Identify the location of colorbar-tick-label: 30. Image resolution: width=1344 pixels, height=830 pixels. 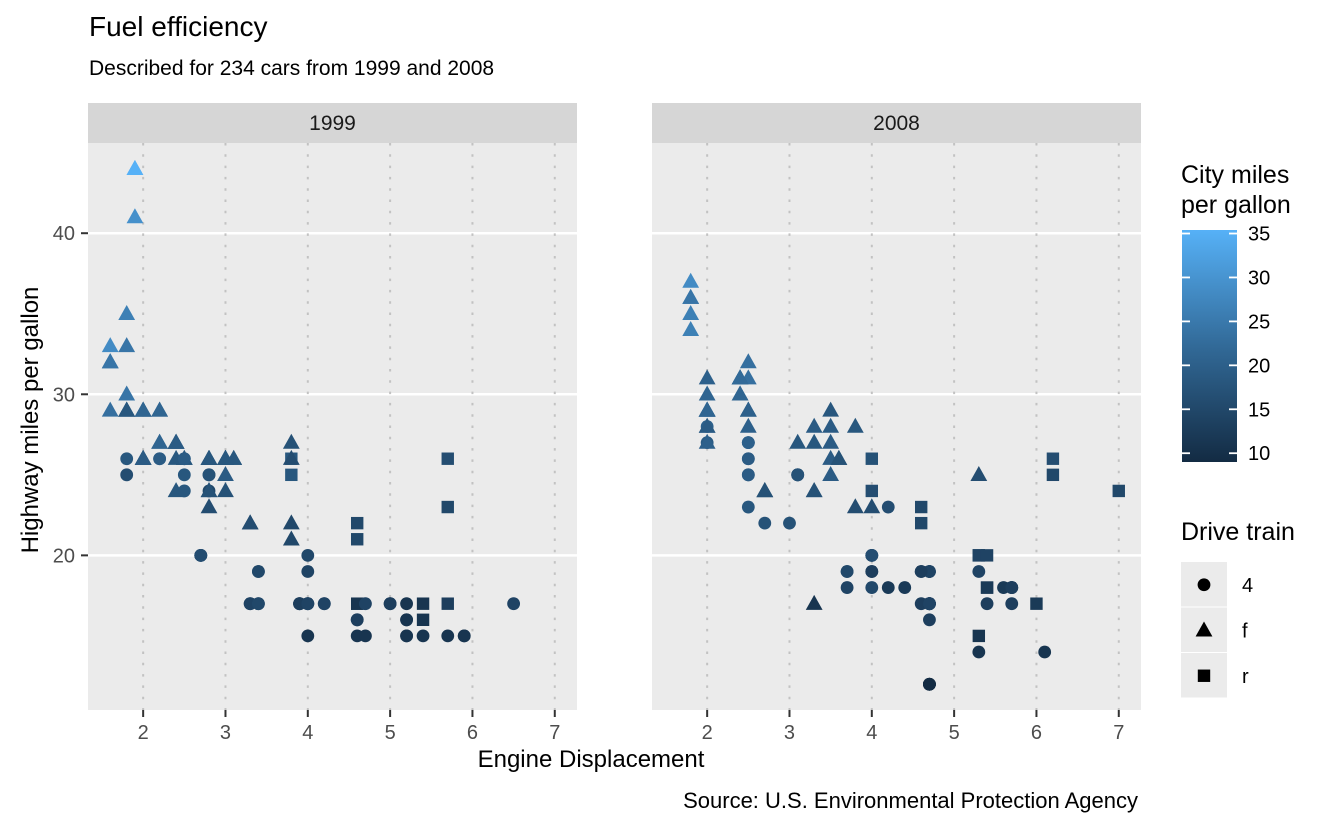
(1259, 278).